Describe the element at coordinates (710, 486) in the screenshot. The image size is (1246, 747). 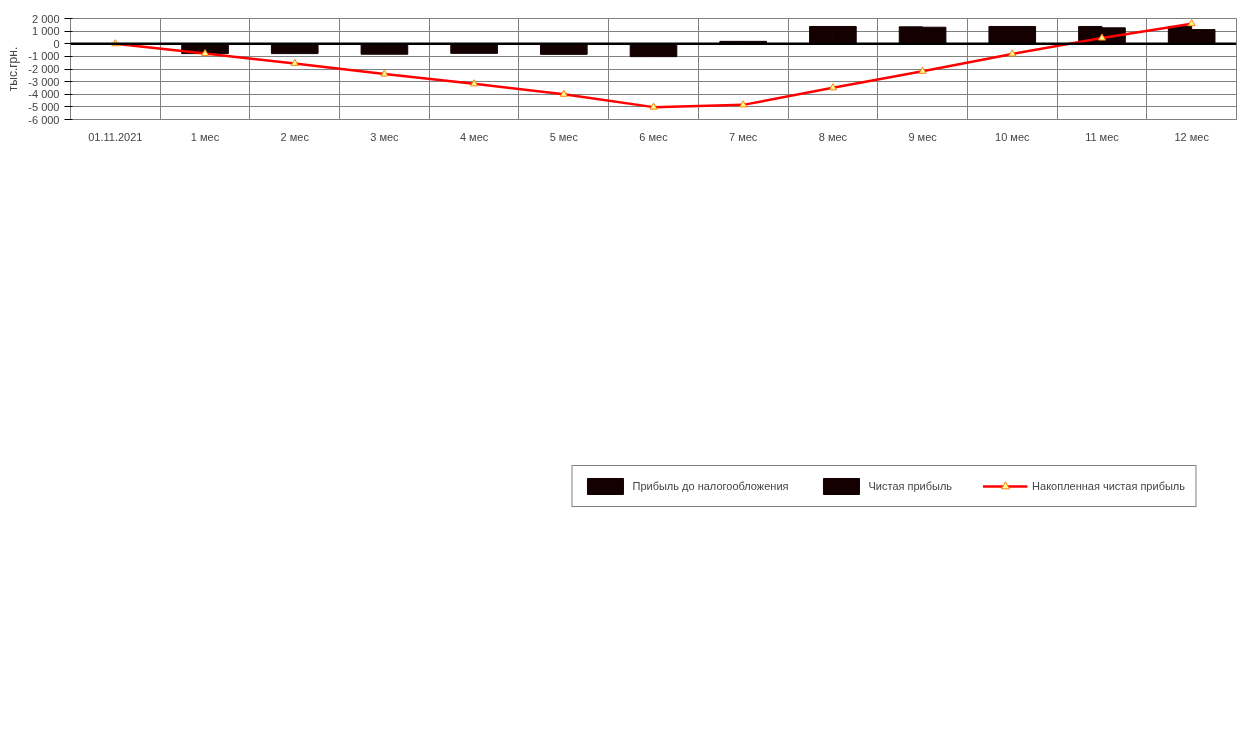
I see `legend-label: Прибыль до налогообложения` at that location.